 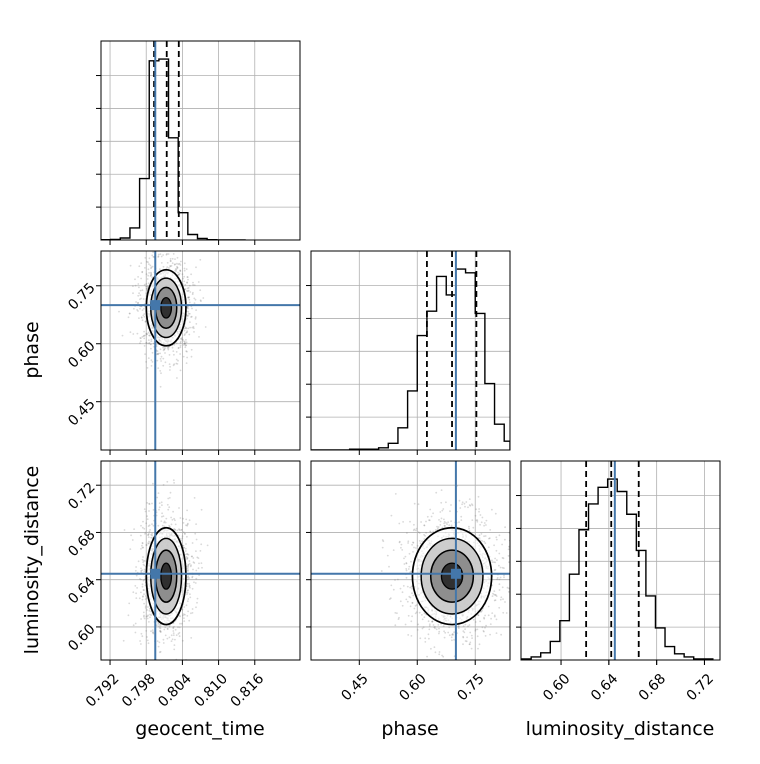 I want to click on joint-geocent-distance-joint-group, so click(x=200, y=560).